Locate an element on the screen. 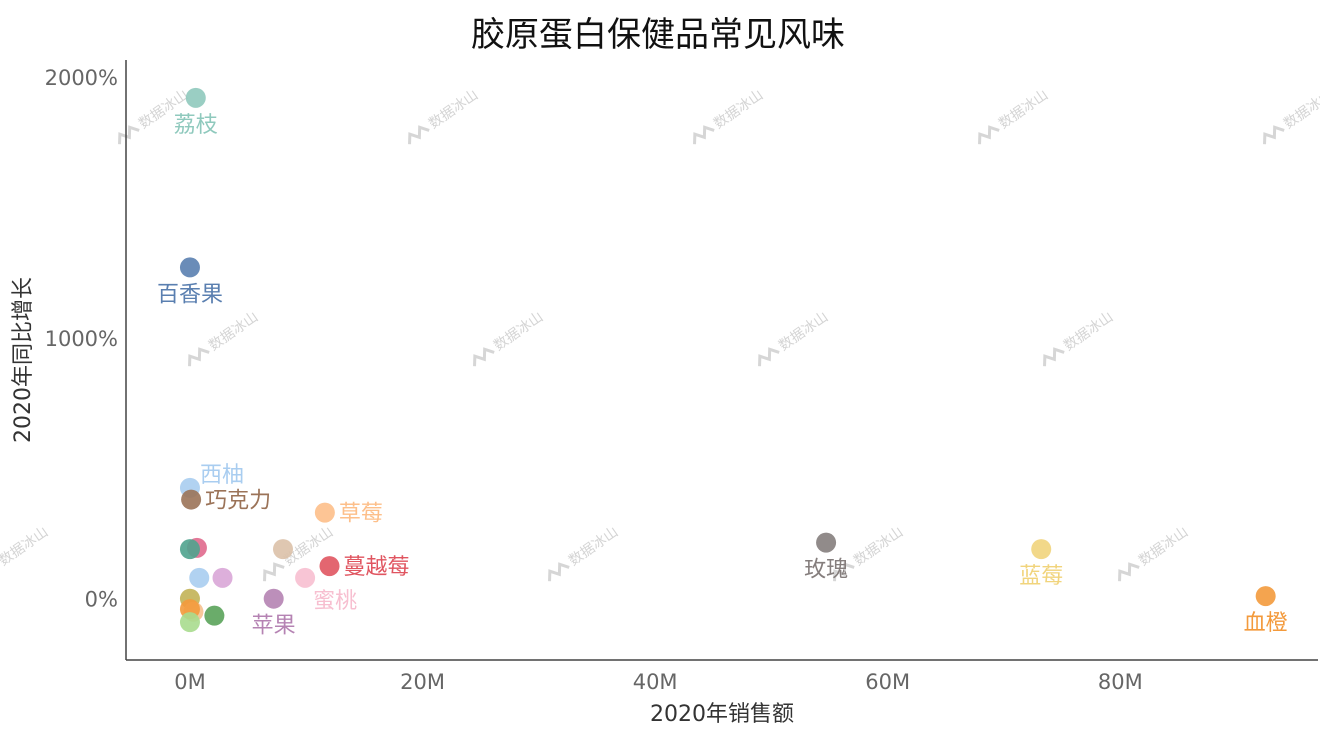 This screenshot has width=1320, height=732. x-tick-label: 40M is located at coordinates (655, 682).